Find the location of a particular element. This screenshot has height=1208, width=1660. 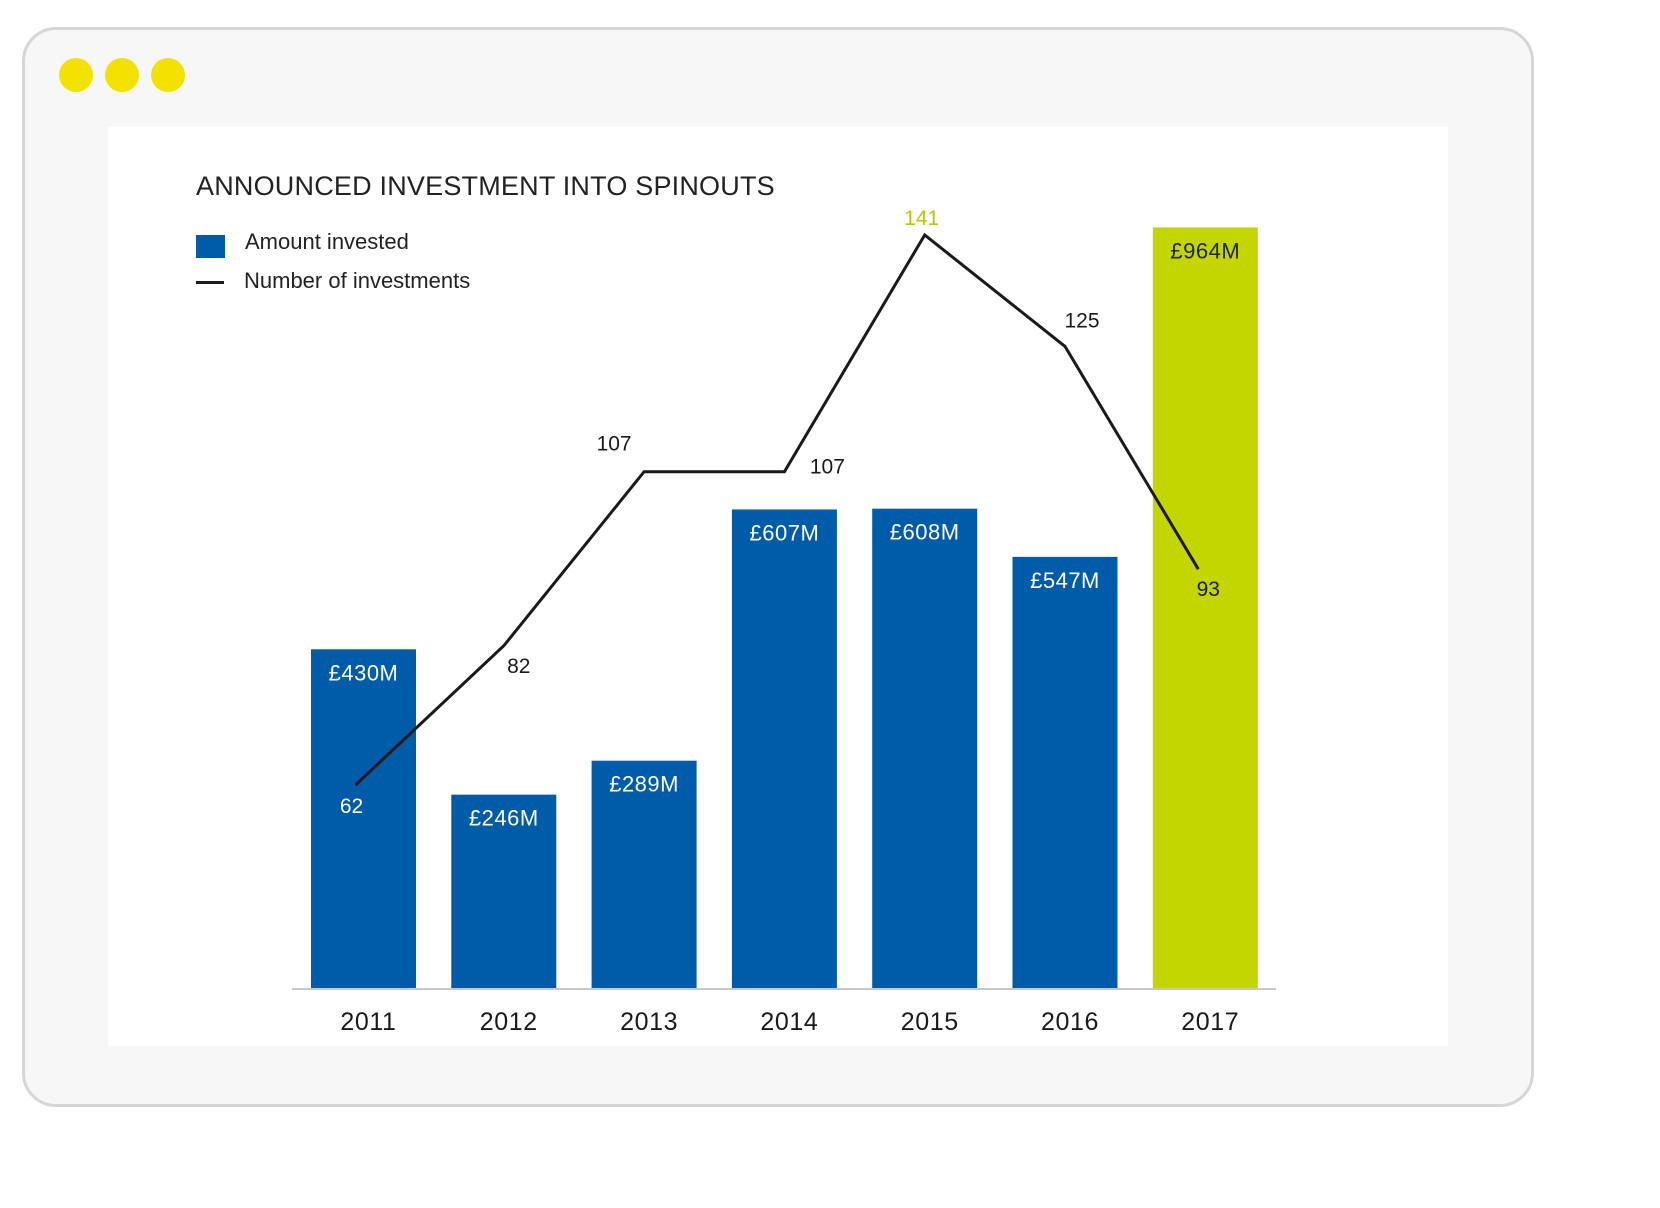

legend-bar-swatch is located at coordinates (210, 246).